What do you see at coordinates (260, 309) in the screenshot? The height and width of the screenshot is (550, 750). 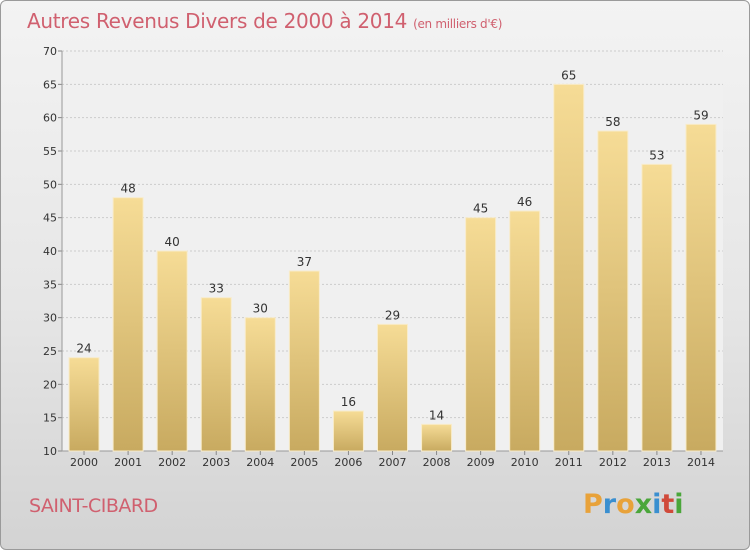 I see `bar-value-label: 30` at bounding box center [260, 309].